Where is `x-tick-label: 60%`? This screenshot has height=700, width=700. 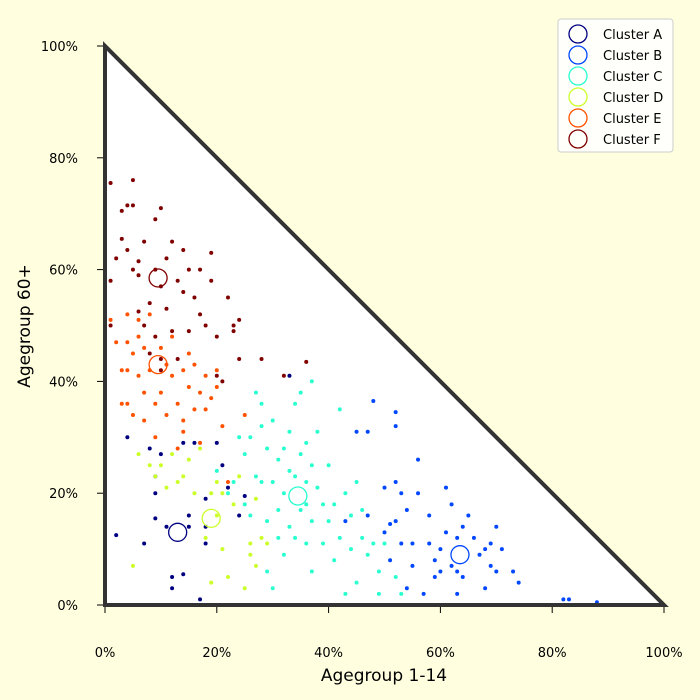
x-tick-label: 60% is located at coordinates (440, 653).